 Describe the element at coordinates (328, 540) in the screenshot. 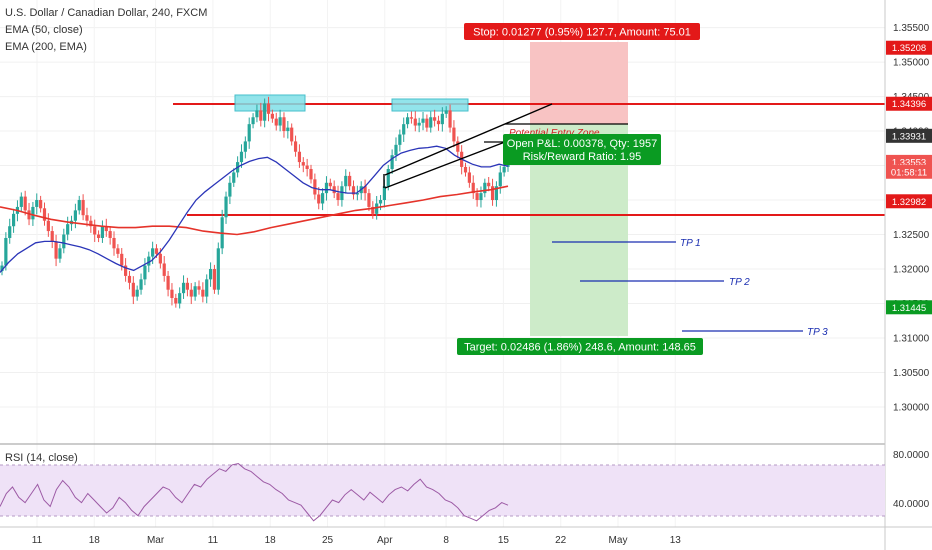

I see `time-tick-label: 25` at that location.